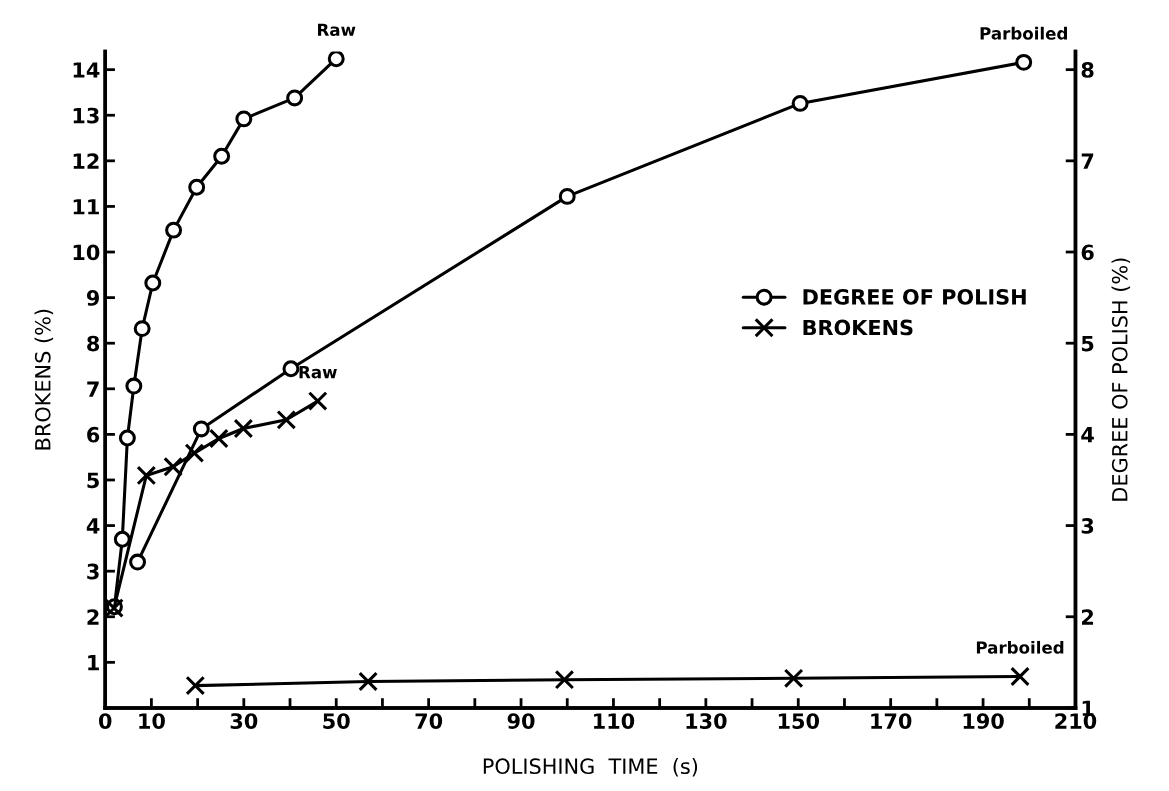 The width and height of the screenshot is (1169, 791). Describe the element at coordinates (983, 721) in the screenshot. I see `x-tick-label: 190` at that location.